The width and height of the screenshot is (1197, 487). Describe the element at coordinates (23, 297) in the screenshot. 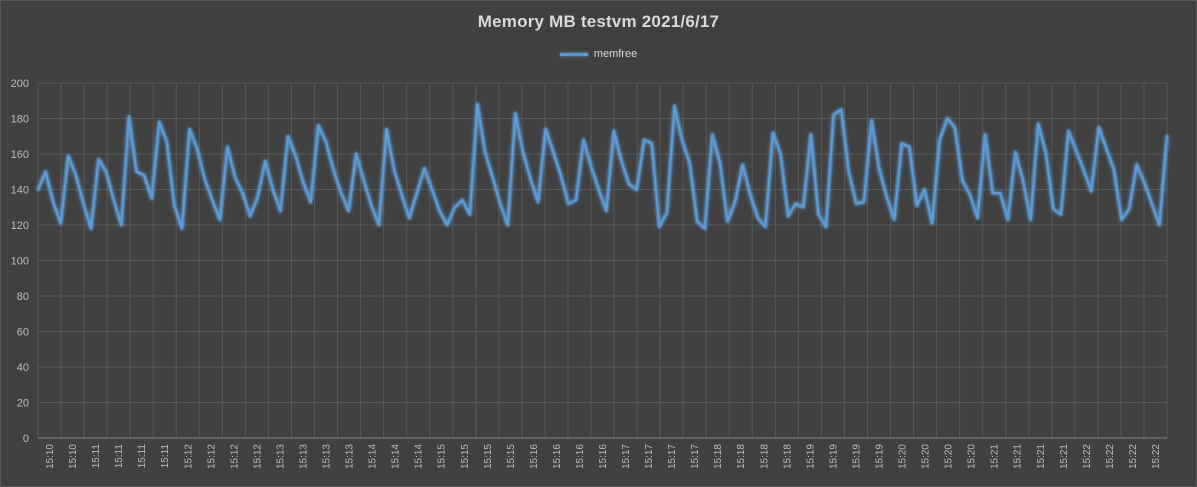

I see `y-tick-label: 80` at that location.